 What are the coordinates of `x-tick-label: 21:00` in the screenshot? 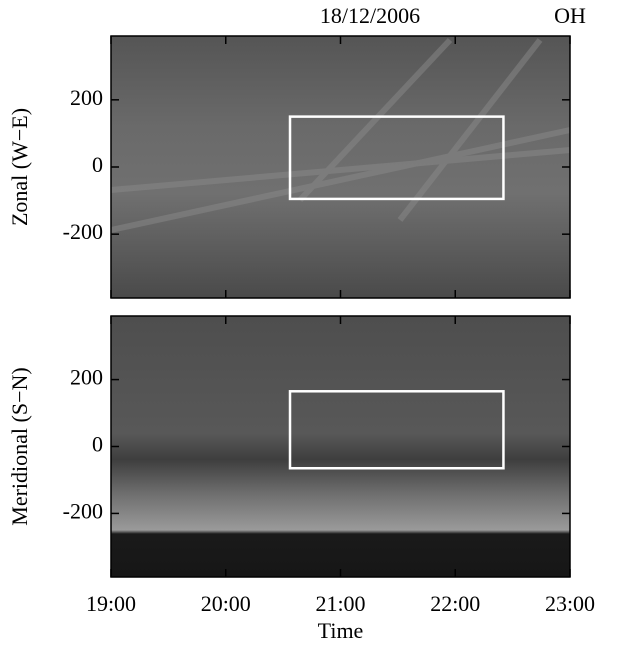 It's located at (340, 603).